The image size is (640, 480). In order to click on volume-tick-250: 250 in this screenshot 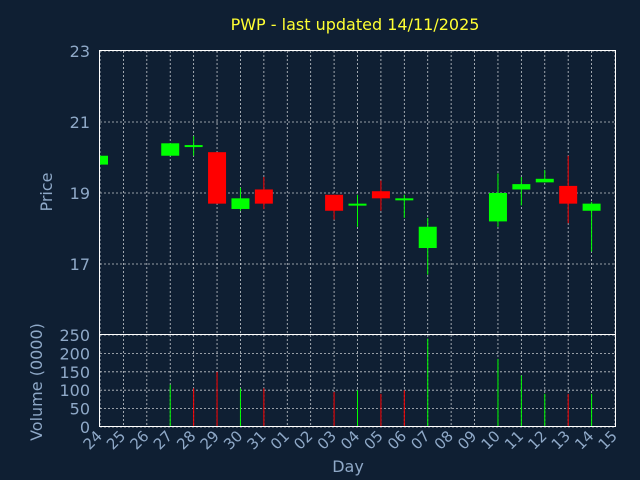, I will do `click(74, 335)`.